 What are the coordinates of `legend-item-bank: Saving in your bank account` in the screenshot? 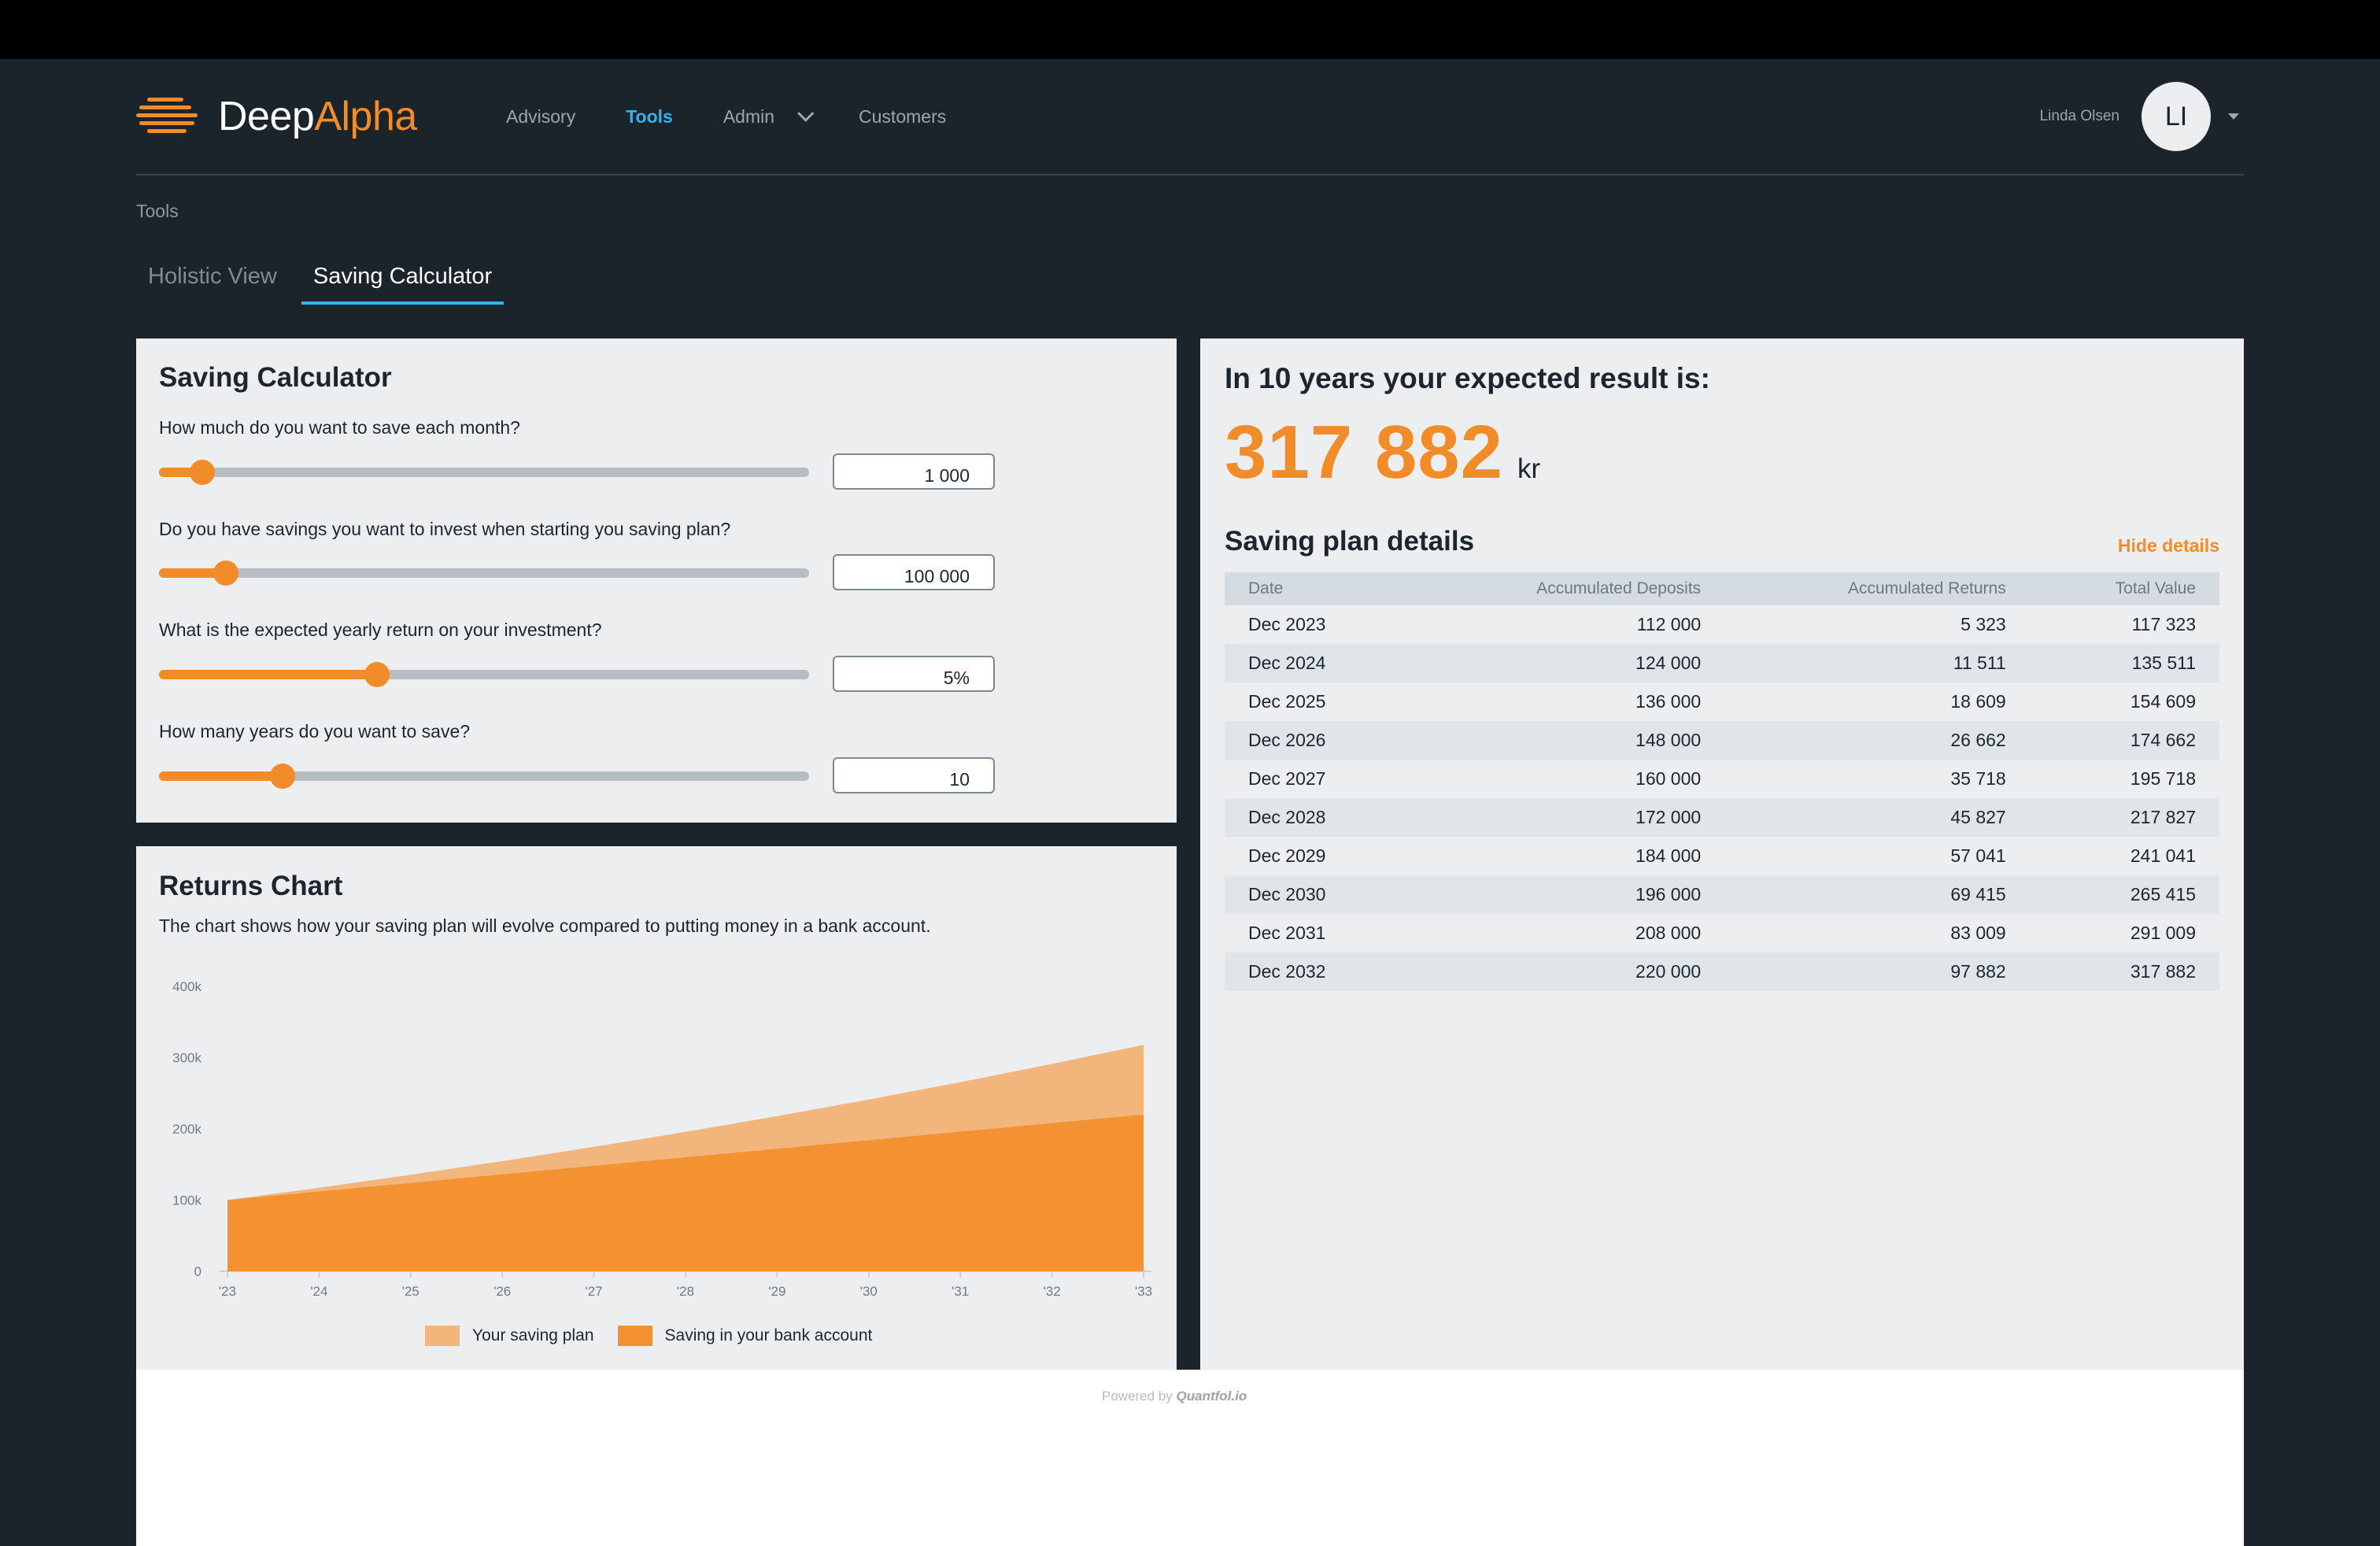 It's located at (744, 1336).